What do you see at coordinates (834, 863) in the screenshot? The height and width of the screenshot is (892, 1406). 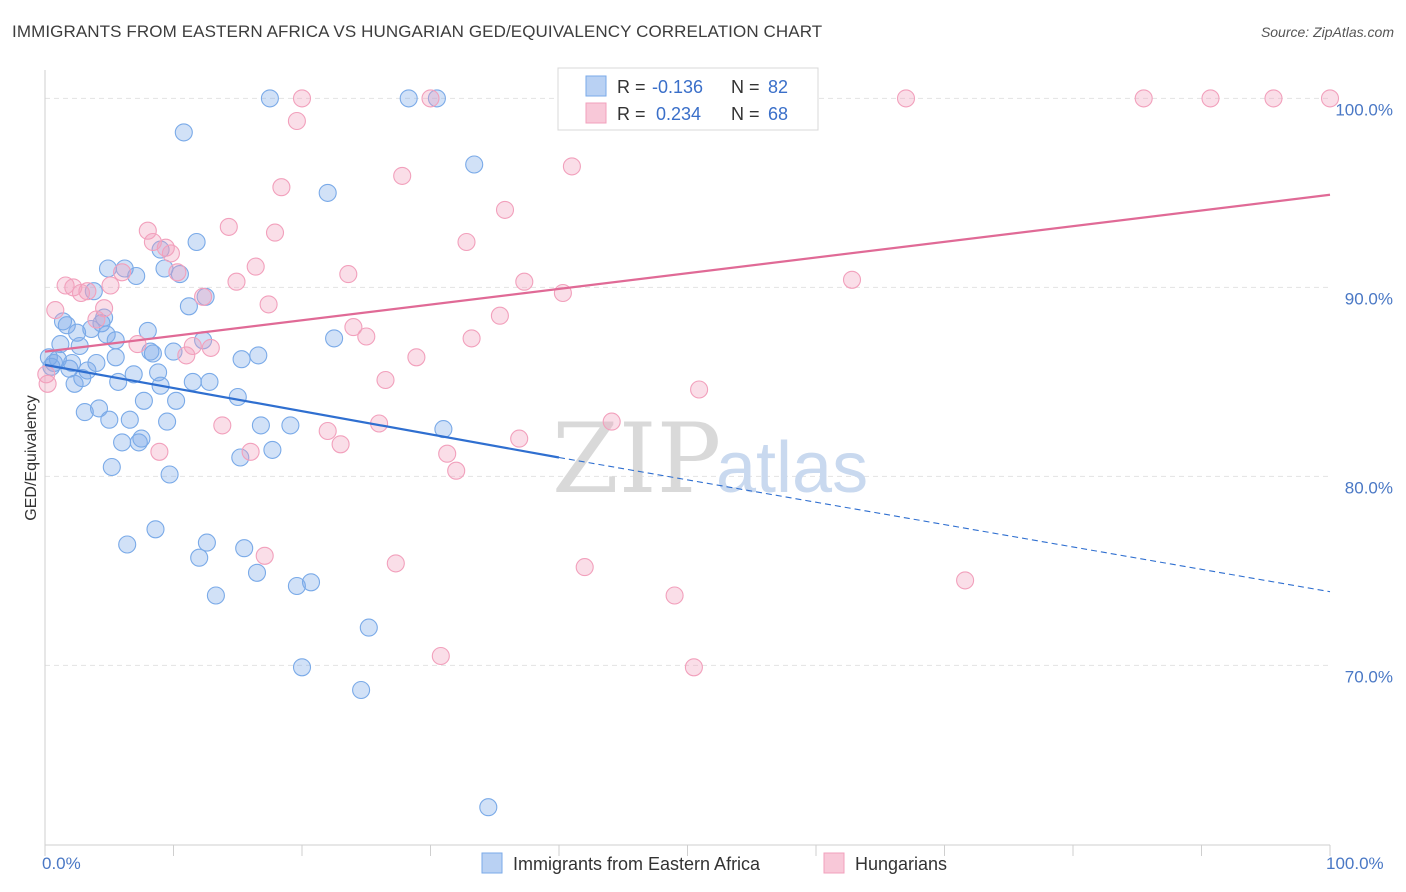 I see `series-legend-swatch-hungarians` at bounding box center [834, 863].